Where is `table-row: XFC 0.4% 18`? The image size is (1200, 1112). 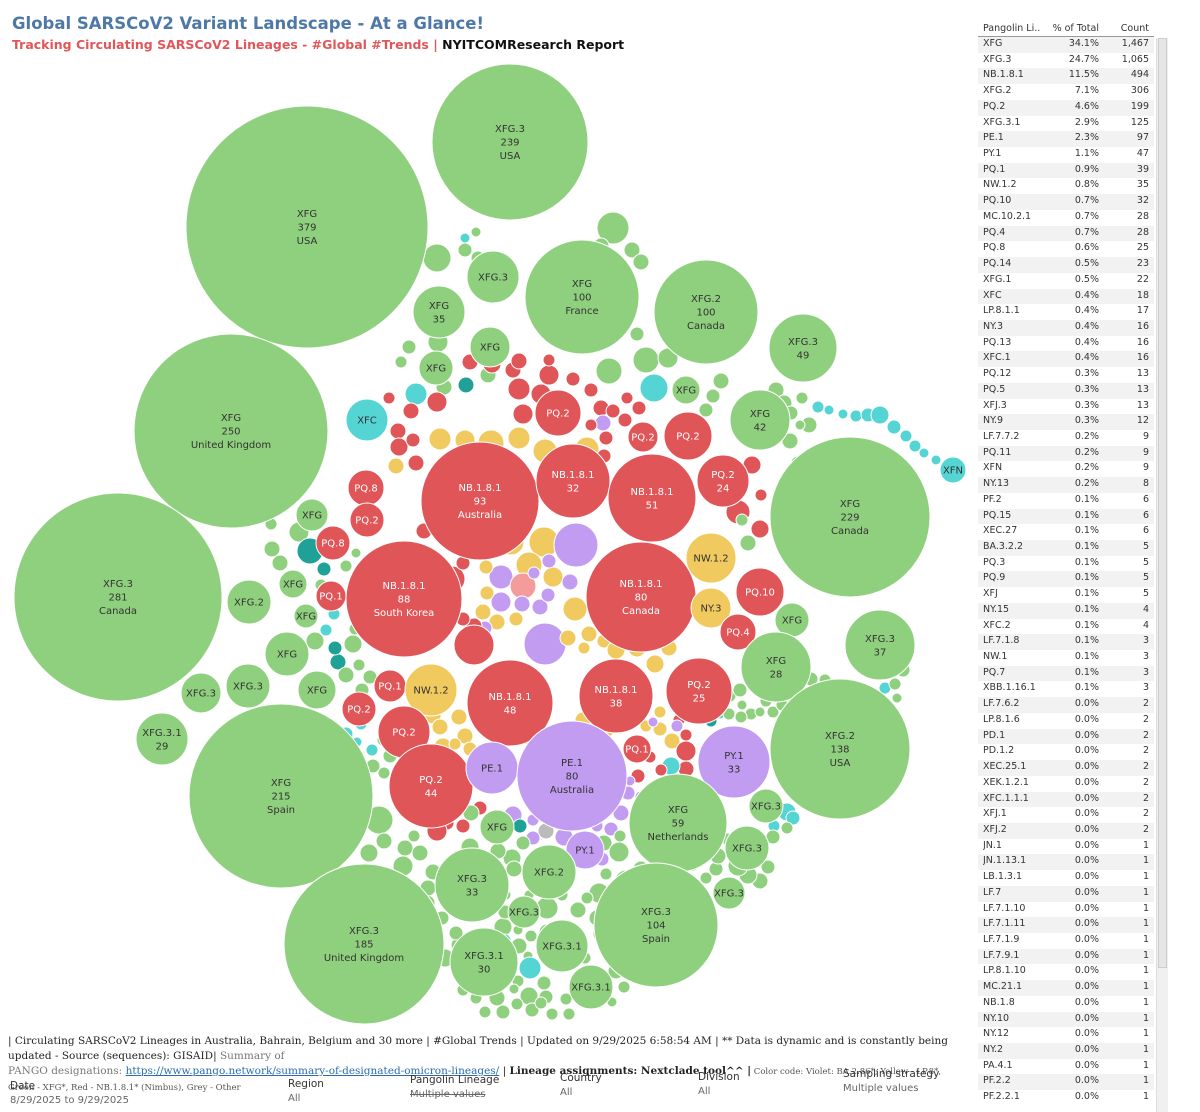 table-row: XFC 0.4% 18 is located at coordinates (1066, 296).